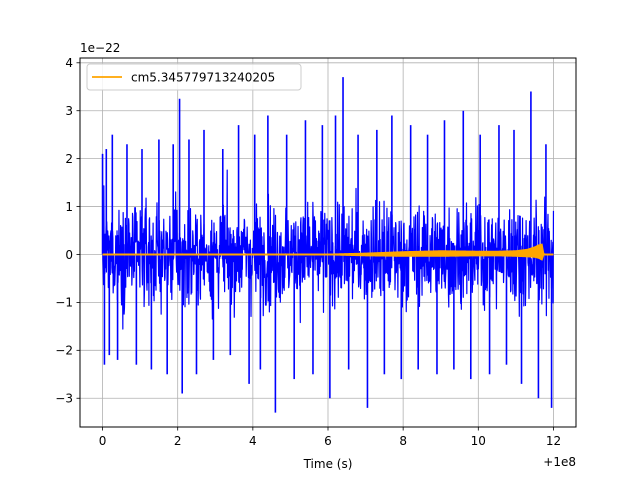 This screenshot has width=640, height=480. I want to click on legend-box, so click(194, 77).